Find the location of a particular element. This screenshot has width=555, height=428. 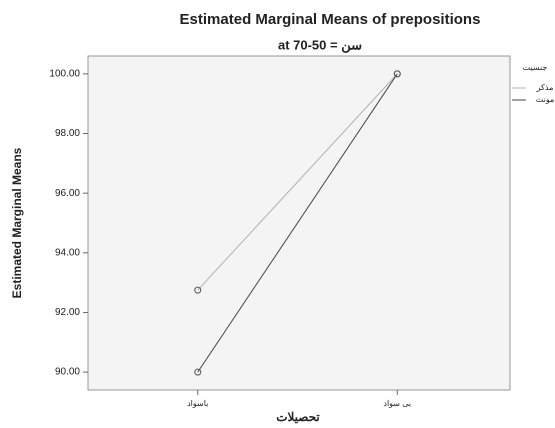

y-tick-label: 90.00 is located at coordinates (67, 372).